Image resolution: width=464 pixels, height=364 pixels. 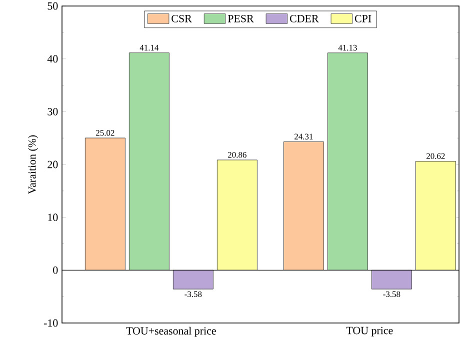 What do you see at coordinates (241, 18) in the screenshot?
I see `legend-label: PESR` at bounding box center [241, 18].